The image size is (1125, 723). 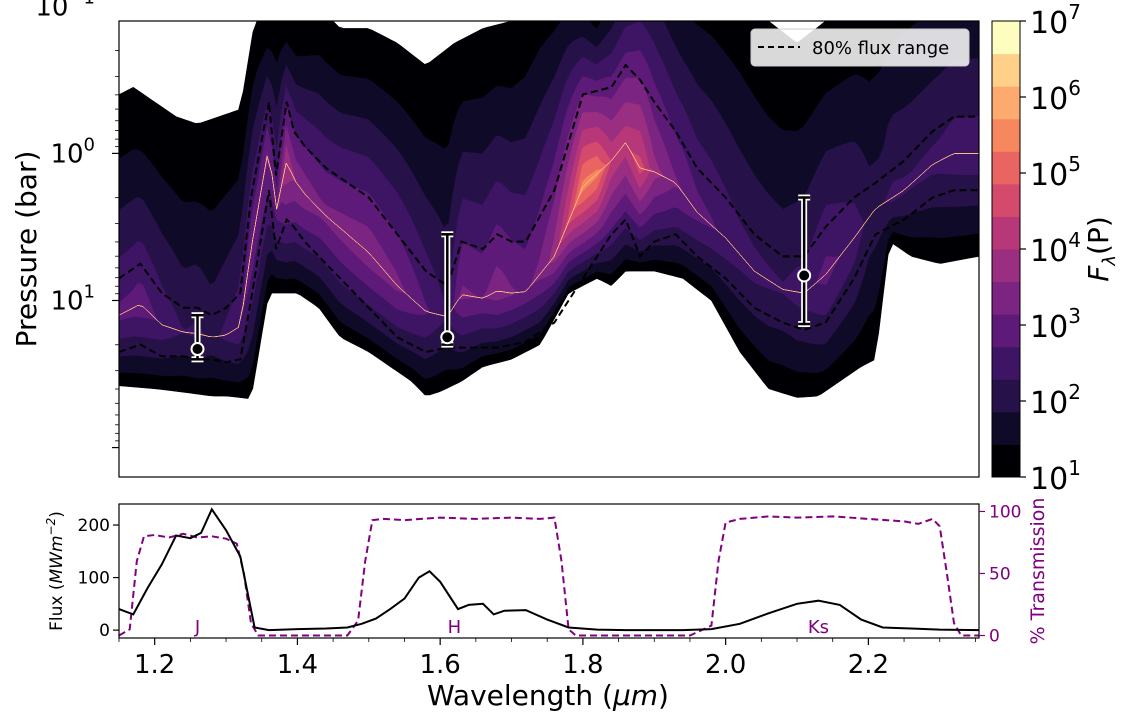 I want to click on transmission-tick-label: 0, so click(x=994, y=637).